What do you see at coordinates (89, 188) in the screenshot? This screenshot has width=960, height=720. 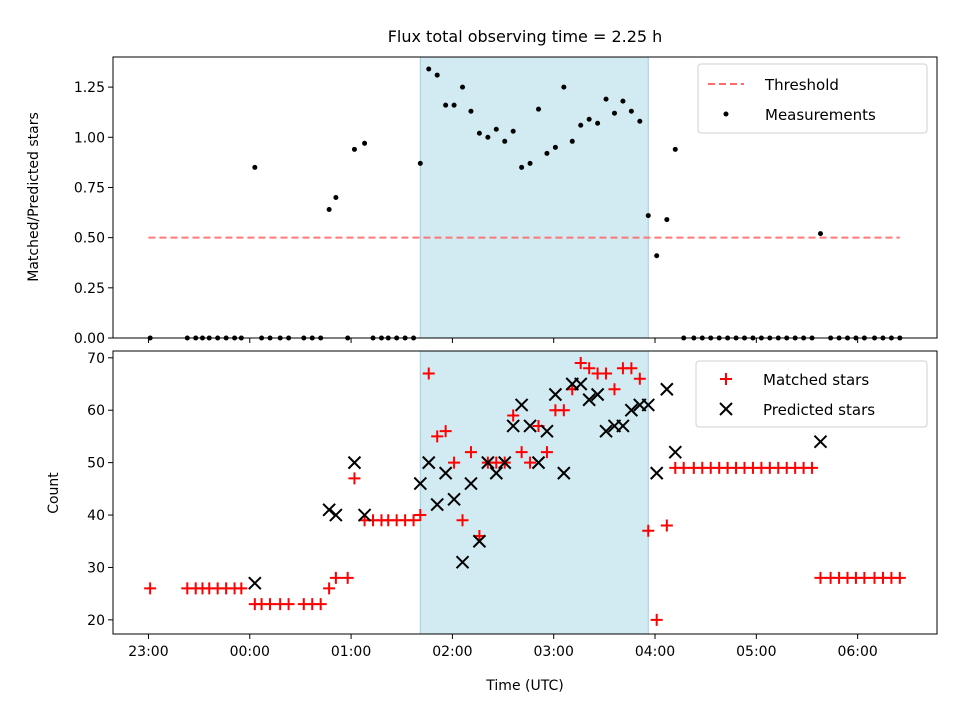 I see `ratio-y-tick-label: 0.75` at bounding box center [89, 188].